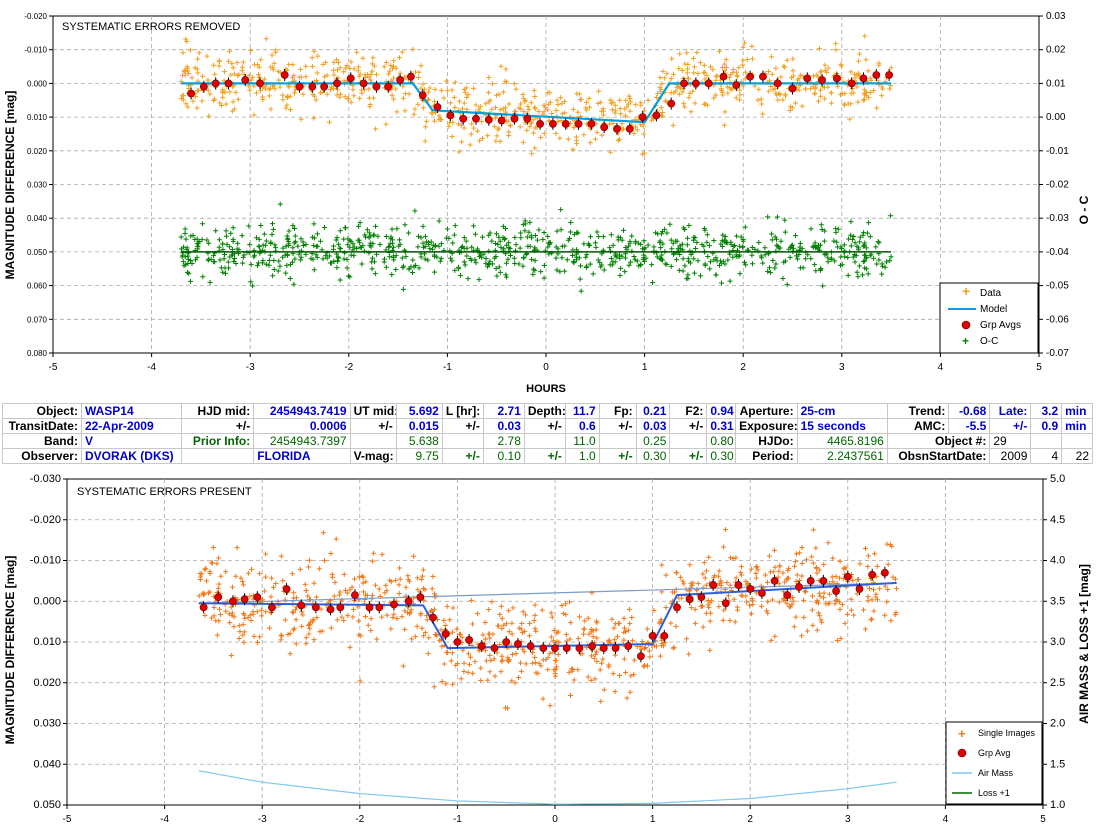 The image size is (1096, 837). What do you see at coordinates (35, 16) in the screenshot?
I see `y-tick-label: -0.020` at bounding box center [35, 16].